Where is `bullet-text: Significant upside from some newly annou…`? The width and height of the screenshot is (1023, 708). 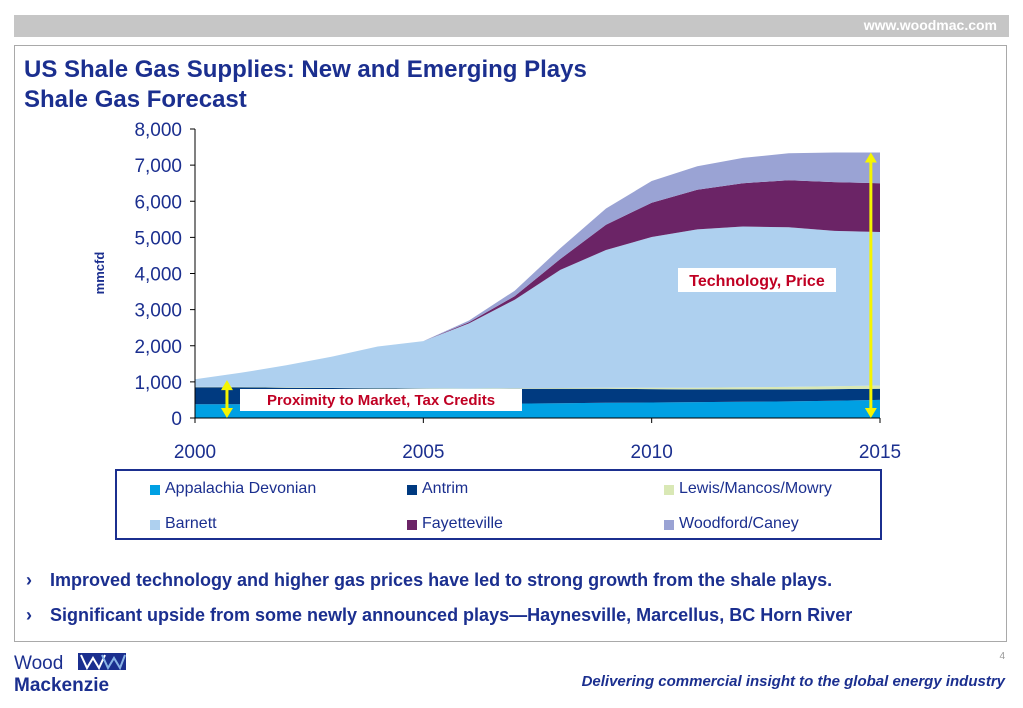
bullet-text: Significant upside from some newly annou… is located at coordinates (451, 615).